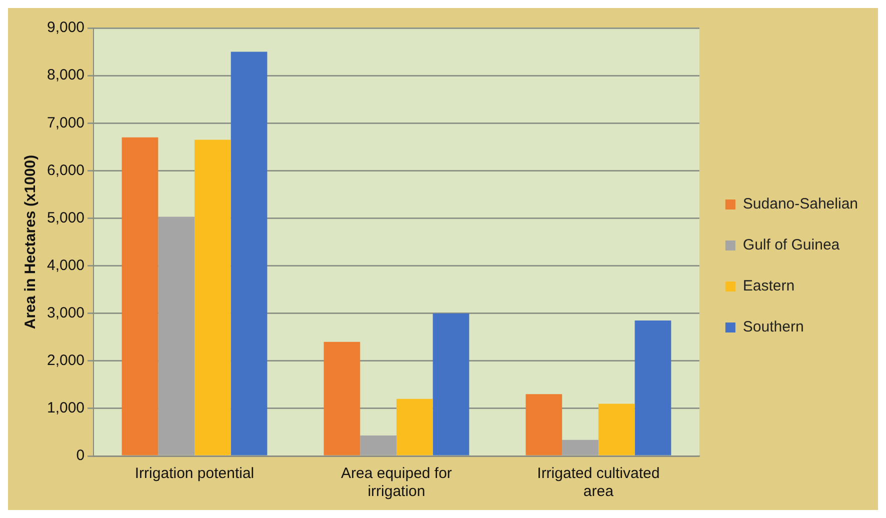 Image resolution: width=886 pixels, height=518 pixels. Describe the element at coordinates (768, 286) in the screenshot. I see `legend-label: Eastern` at that location.